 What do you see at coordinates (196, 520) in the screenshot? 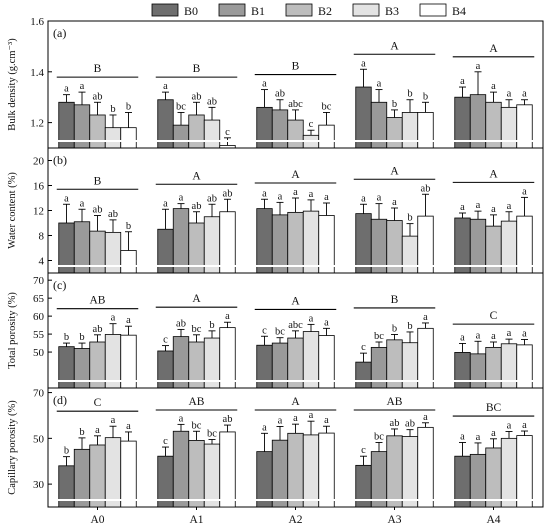
I see `x-tick-label-a1: A1` at bounding box center [196, 520].